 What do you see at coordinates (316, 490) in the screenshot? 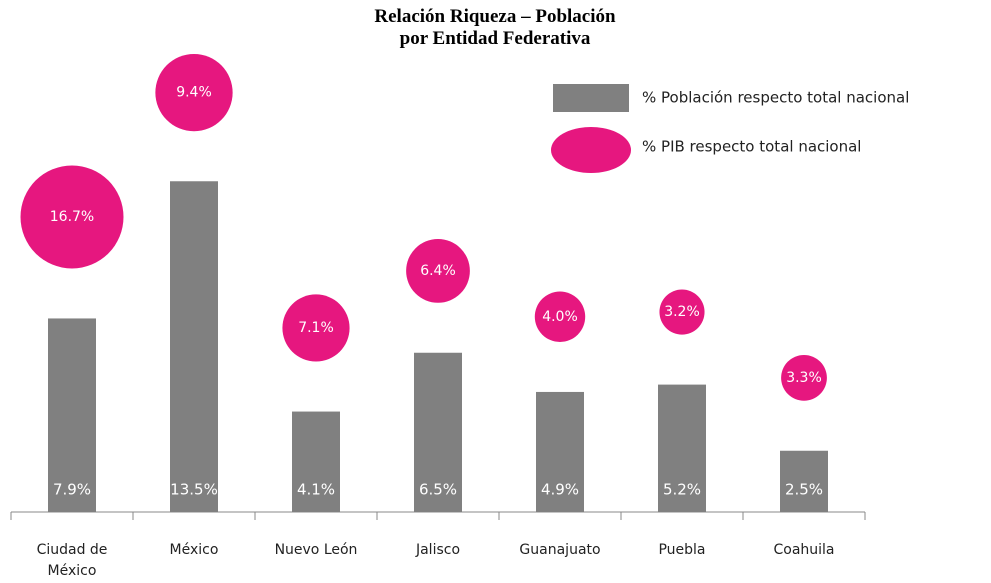
I see `bar-value-label: 4.1%` at bounding box center [316, 490].